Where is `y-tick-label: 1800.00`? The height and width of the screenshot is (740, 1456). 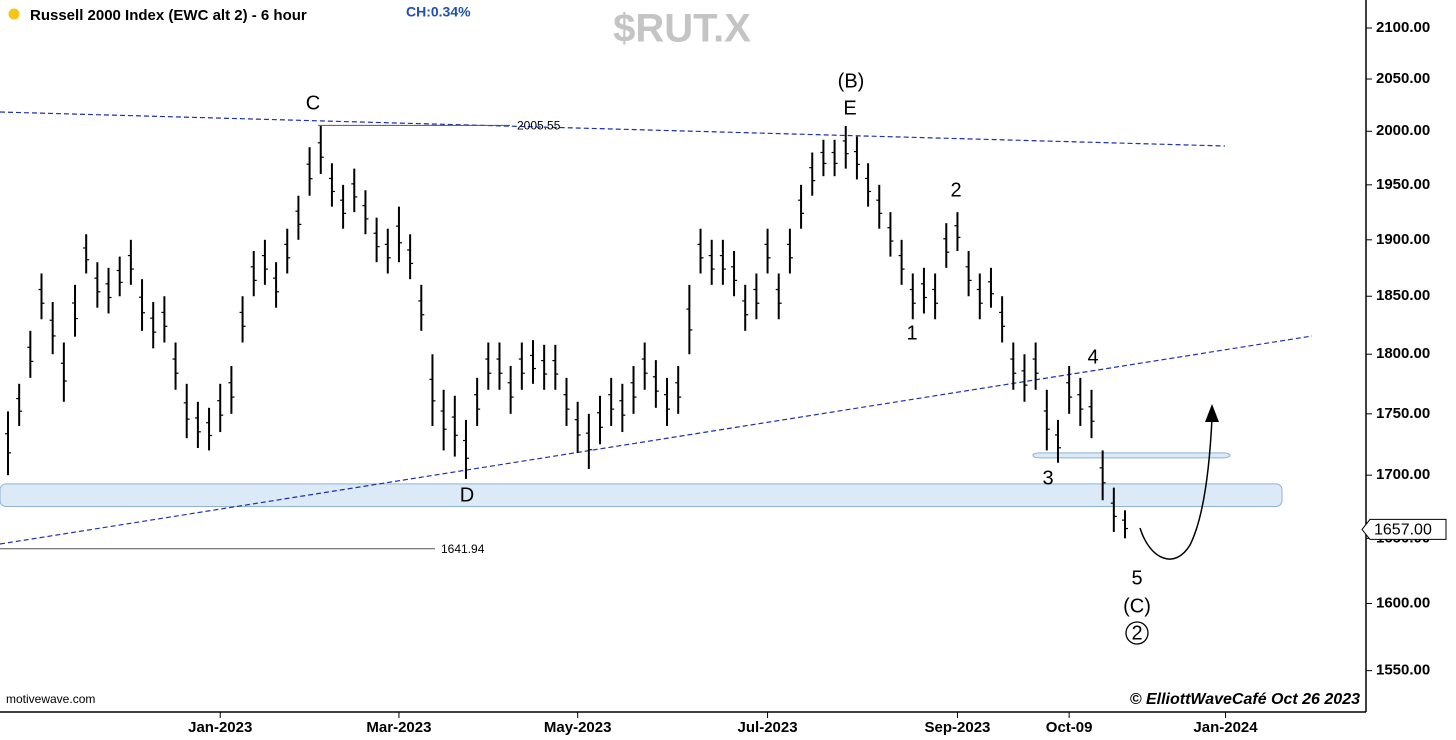
y-tick-label: 1800.00 is located at coordinates (1403, 353).